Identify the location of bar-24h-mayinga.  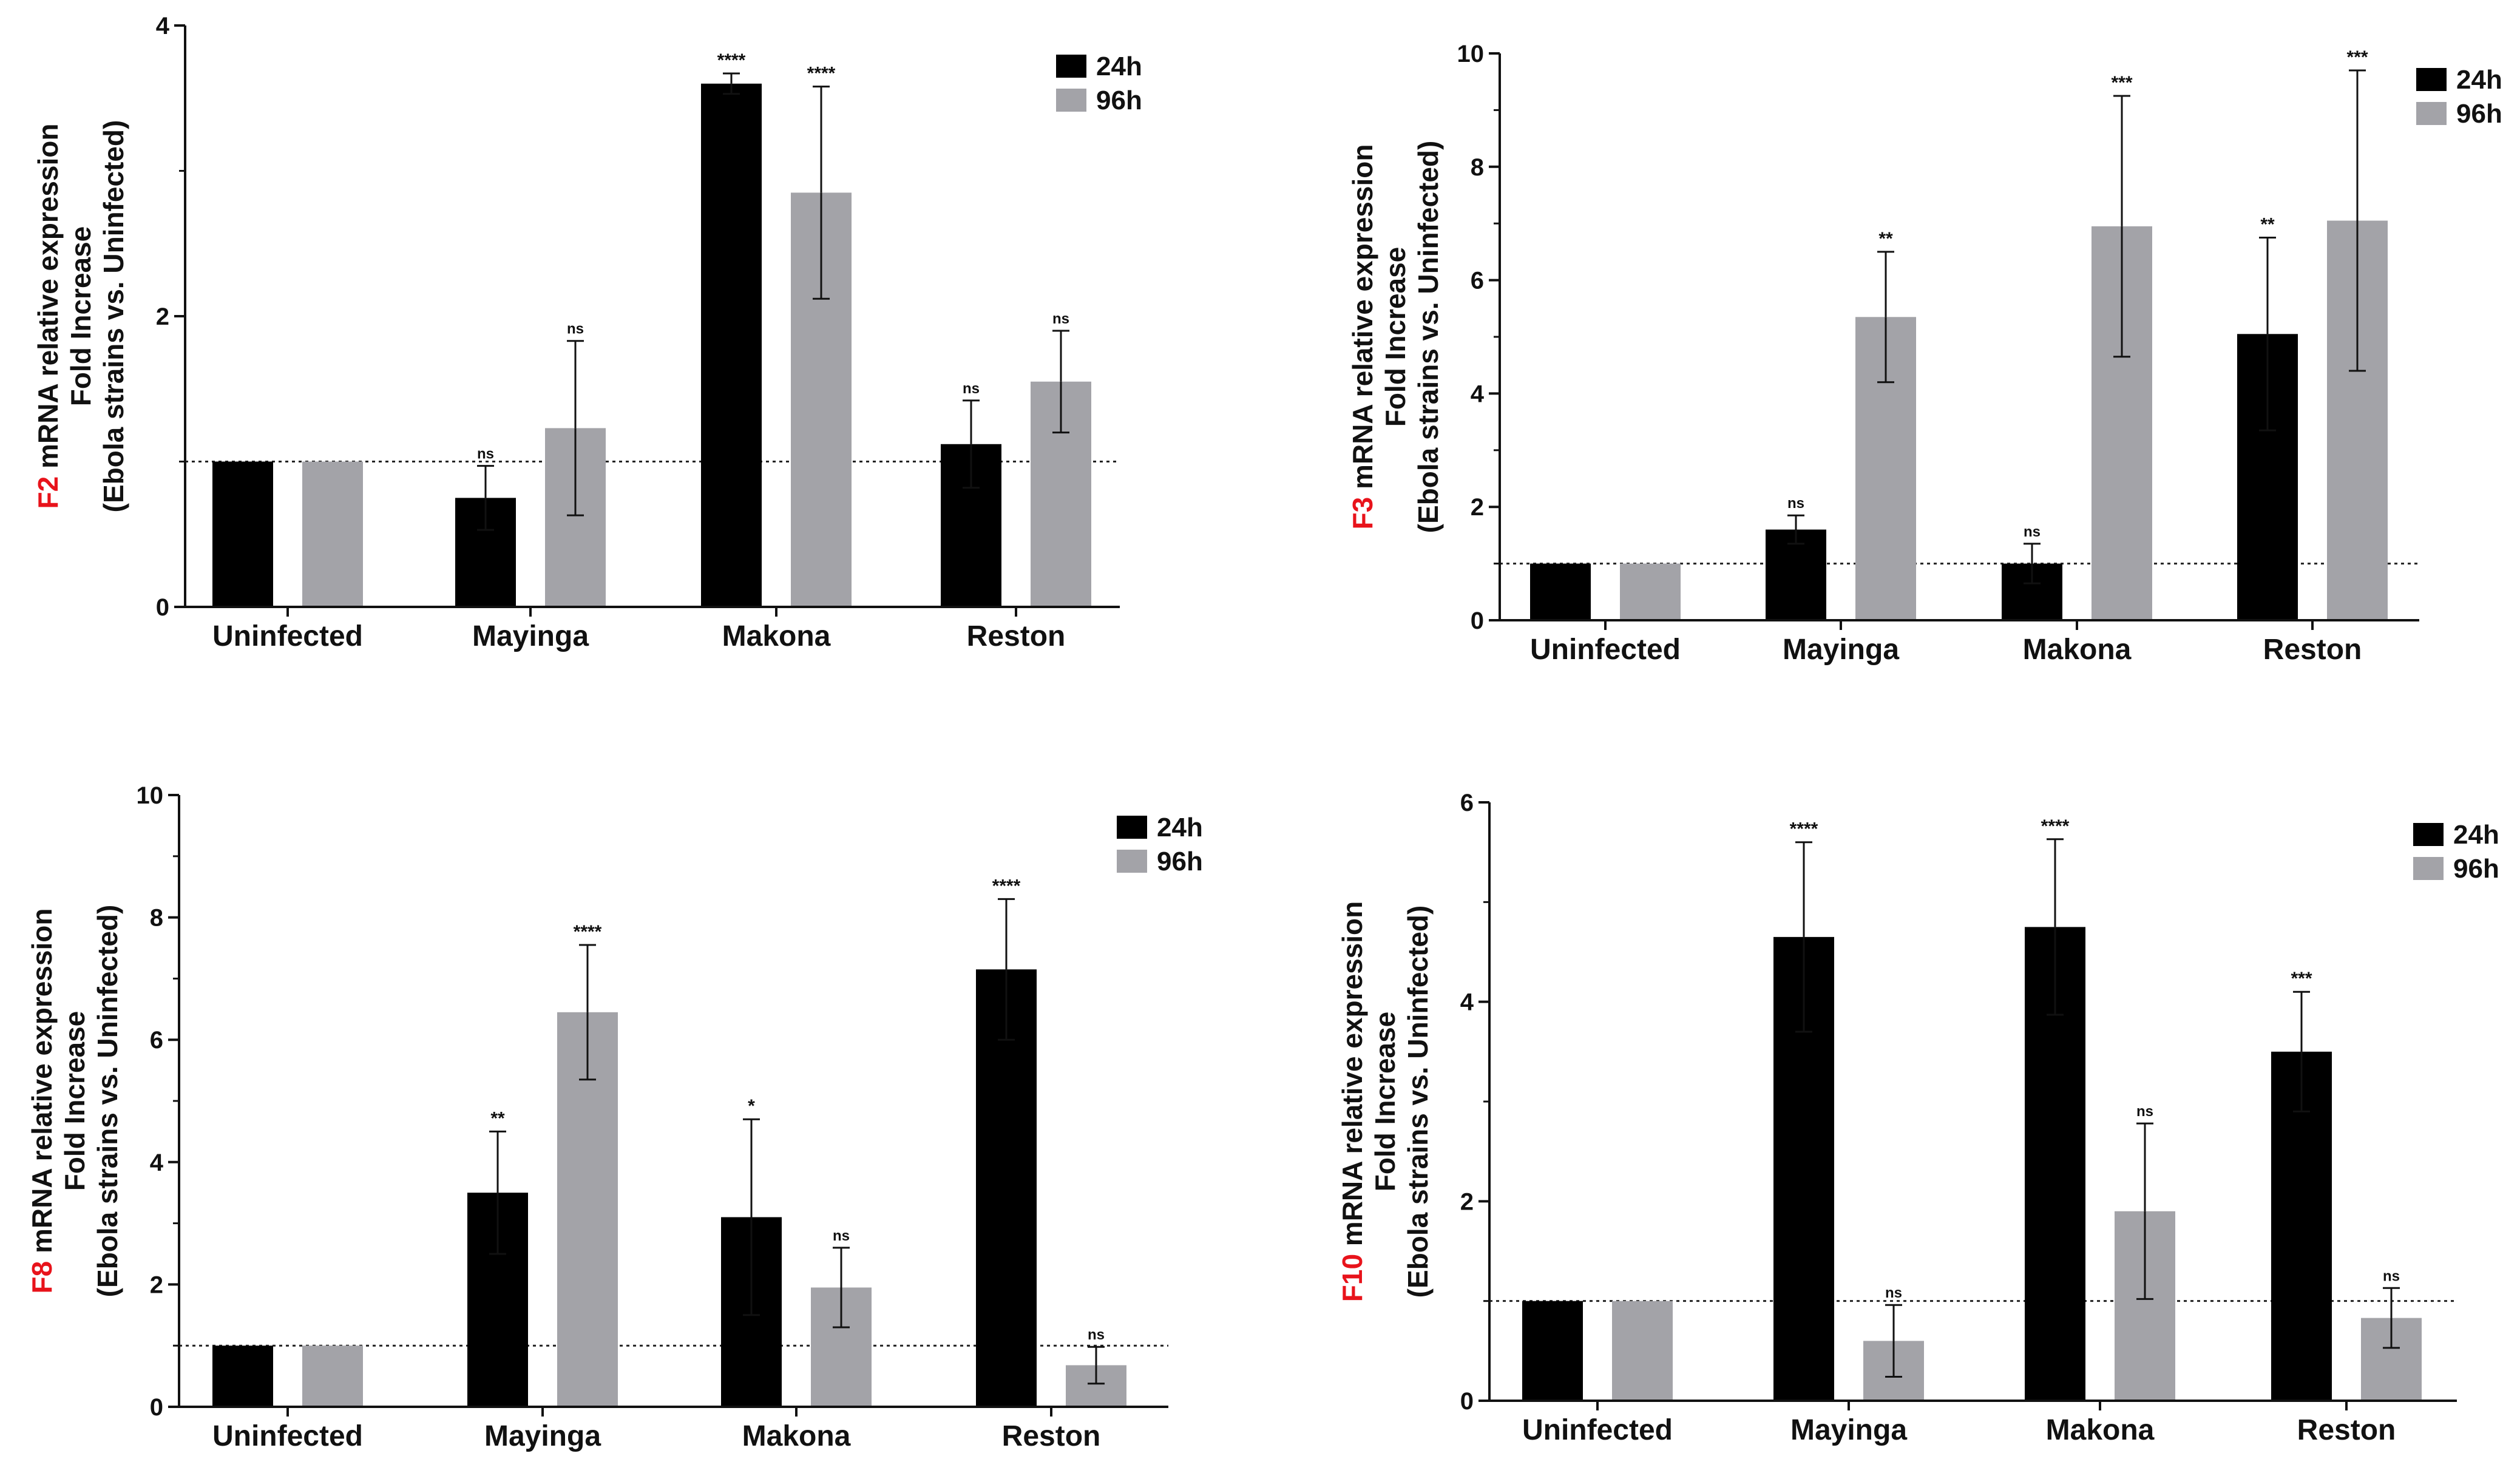
(1796, 574).